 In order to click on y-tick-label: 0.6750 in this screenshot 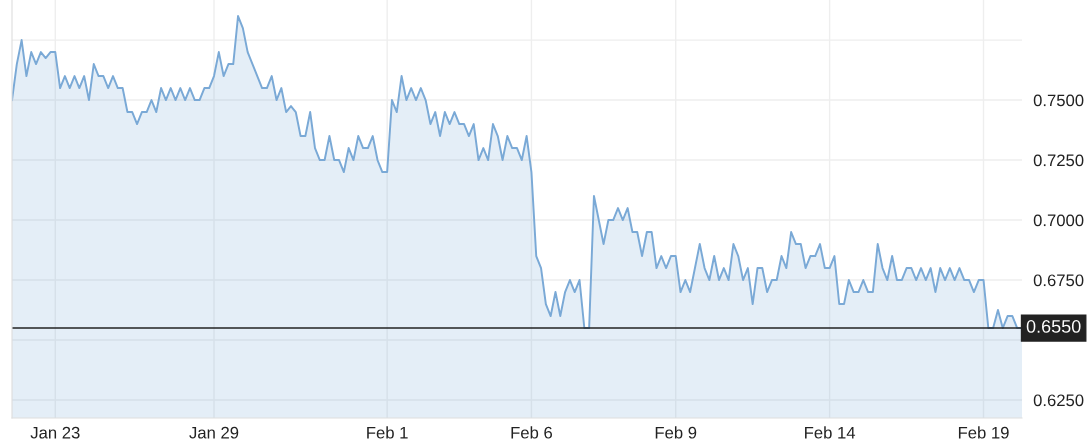, I will do `click(1058, 280)`.